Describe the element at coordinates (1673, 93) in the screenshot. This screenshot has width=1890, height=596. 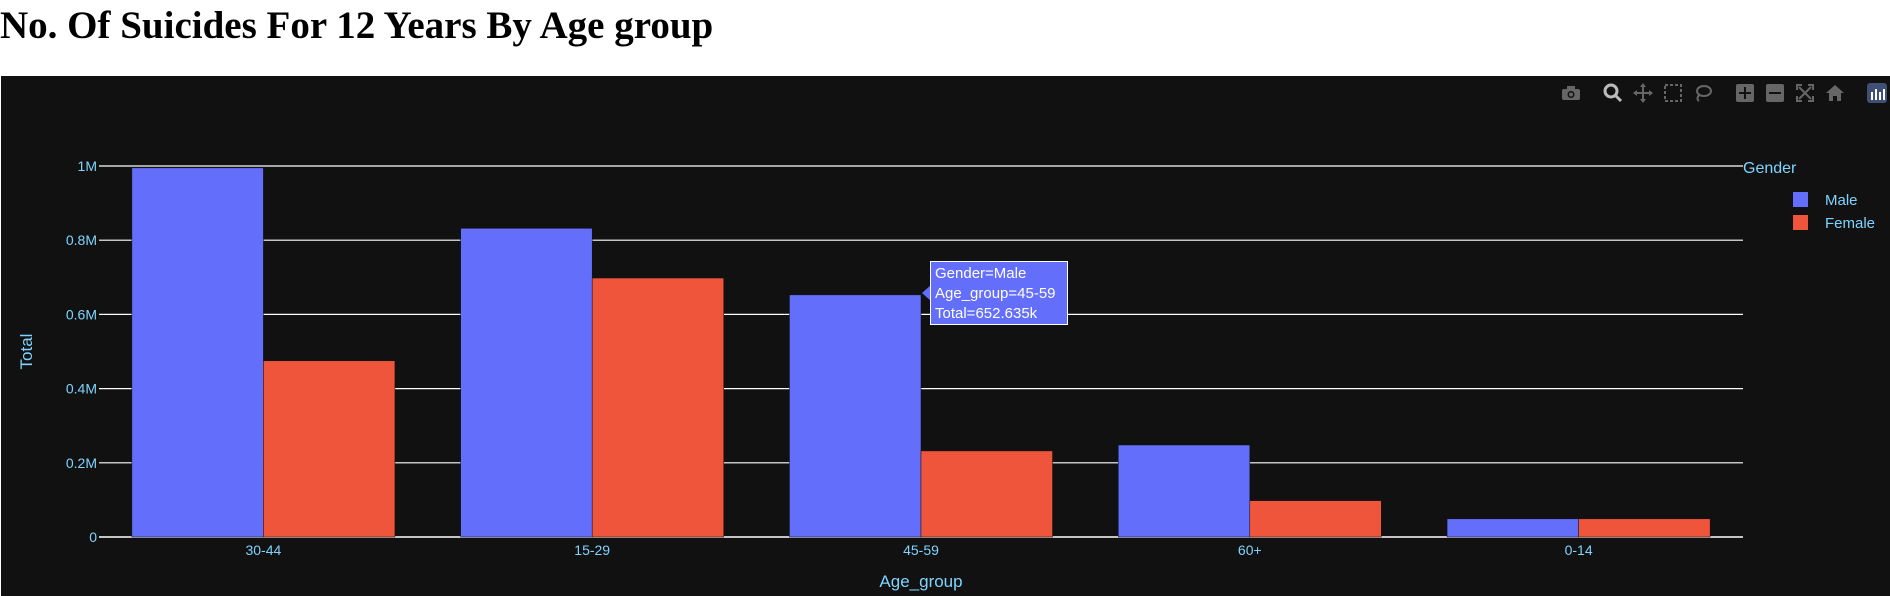
I see `box-select-icon` at that location.